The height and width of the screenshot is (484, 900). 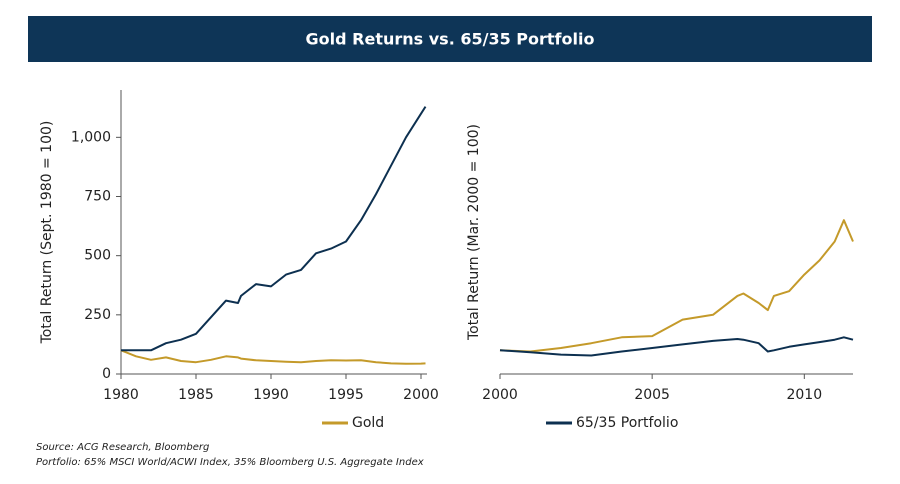 I want to click on legend-label: Gold, so click(x=368, y=423).